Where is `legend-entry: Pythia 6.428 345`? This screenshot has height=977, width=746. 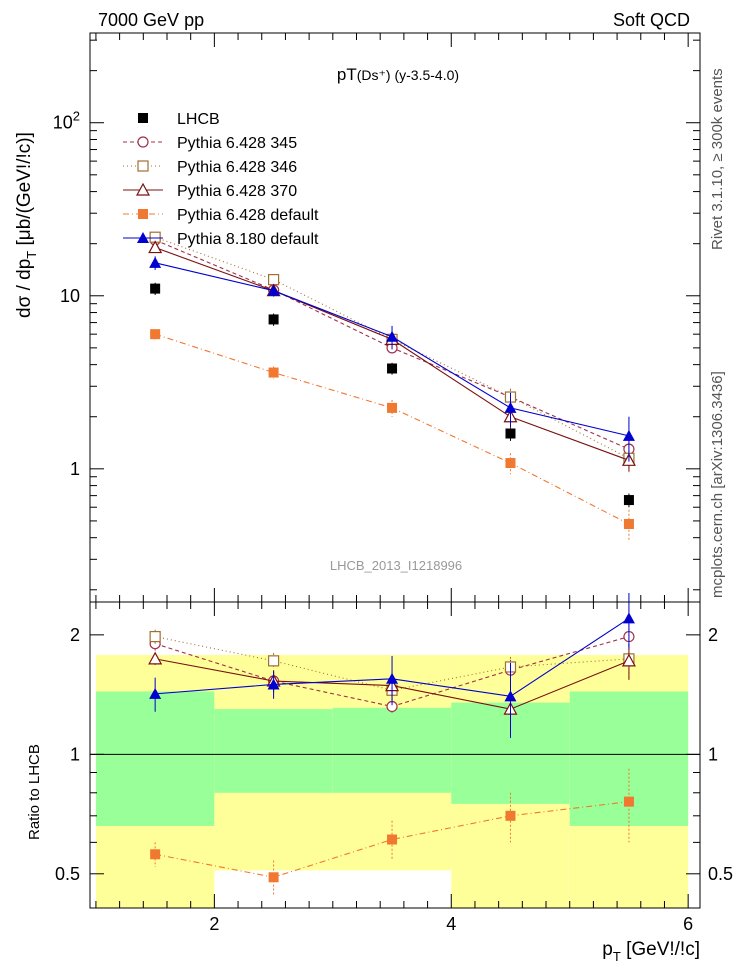 legend-entry: Pythia 6.428 345 is located at coordinates (210, 143).